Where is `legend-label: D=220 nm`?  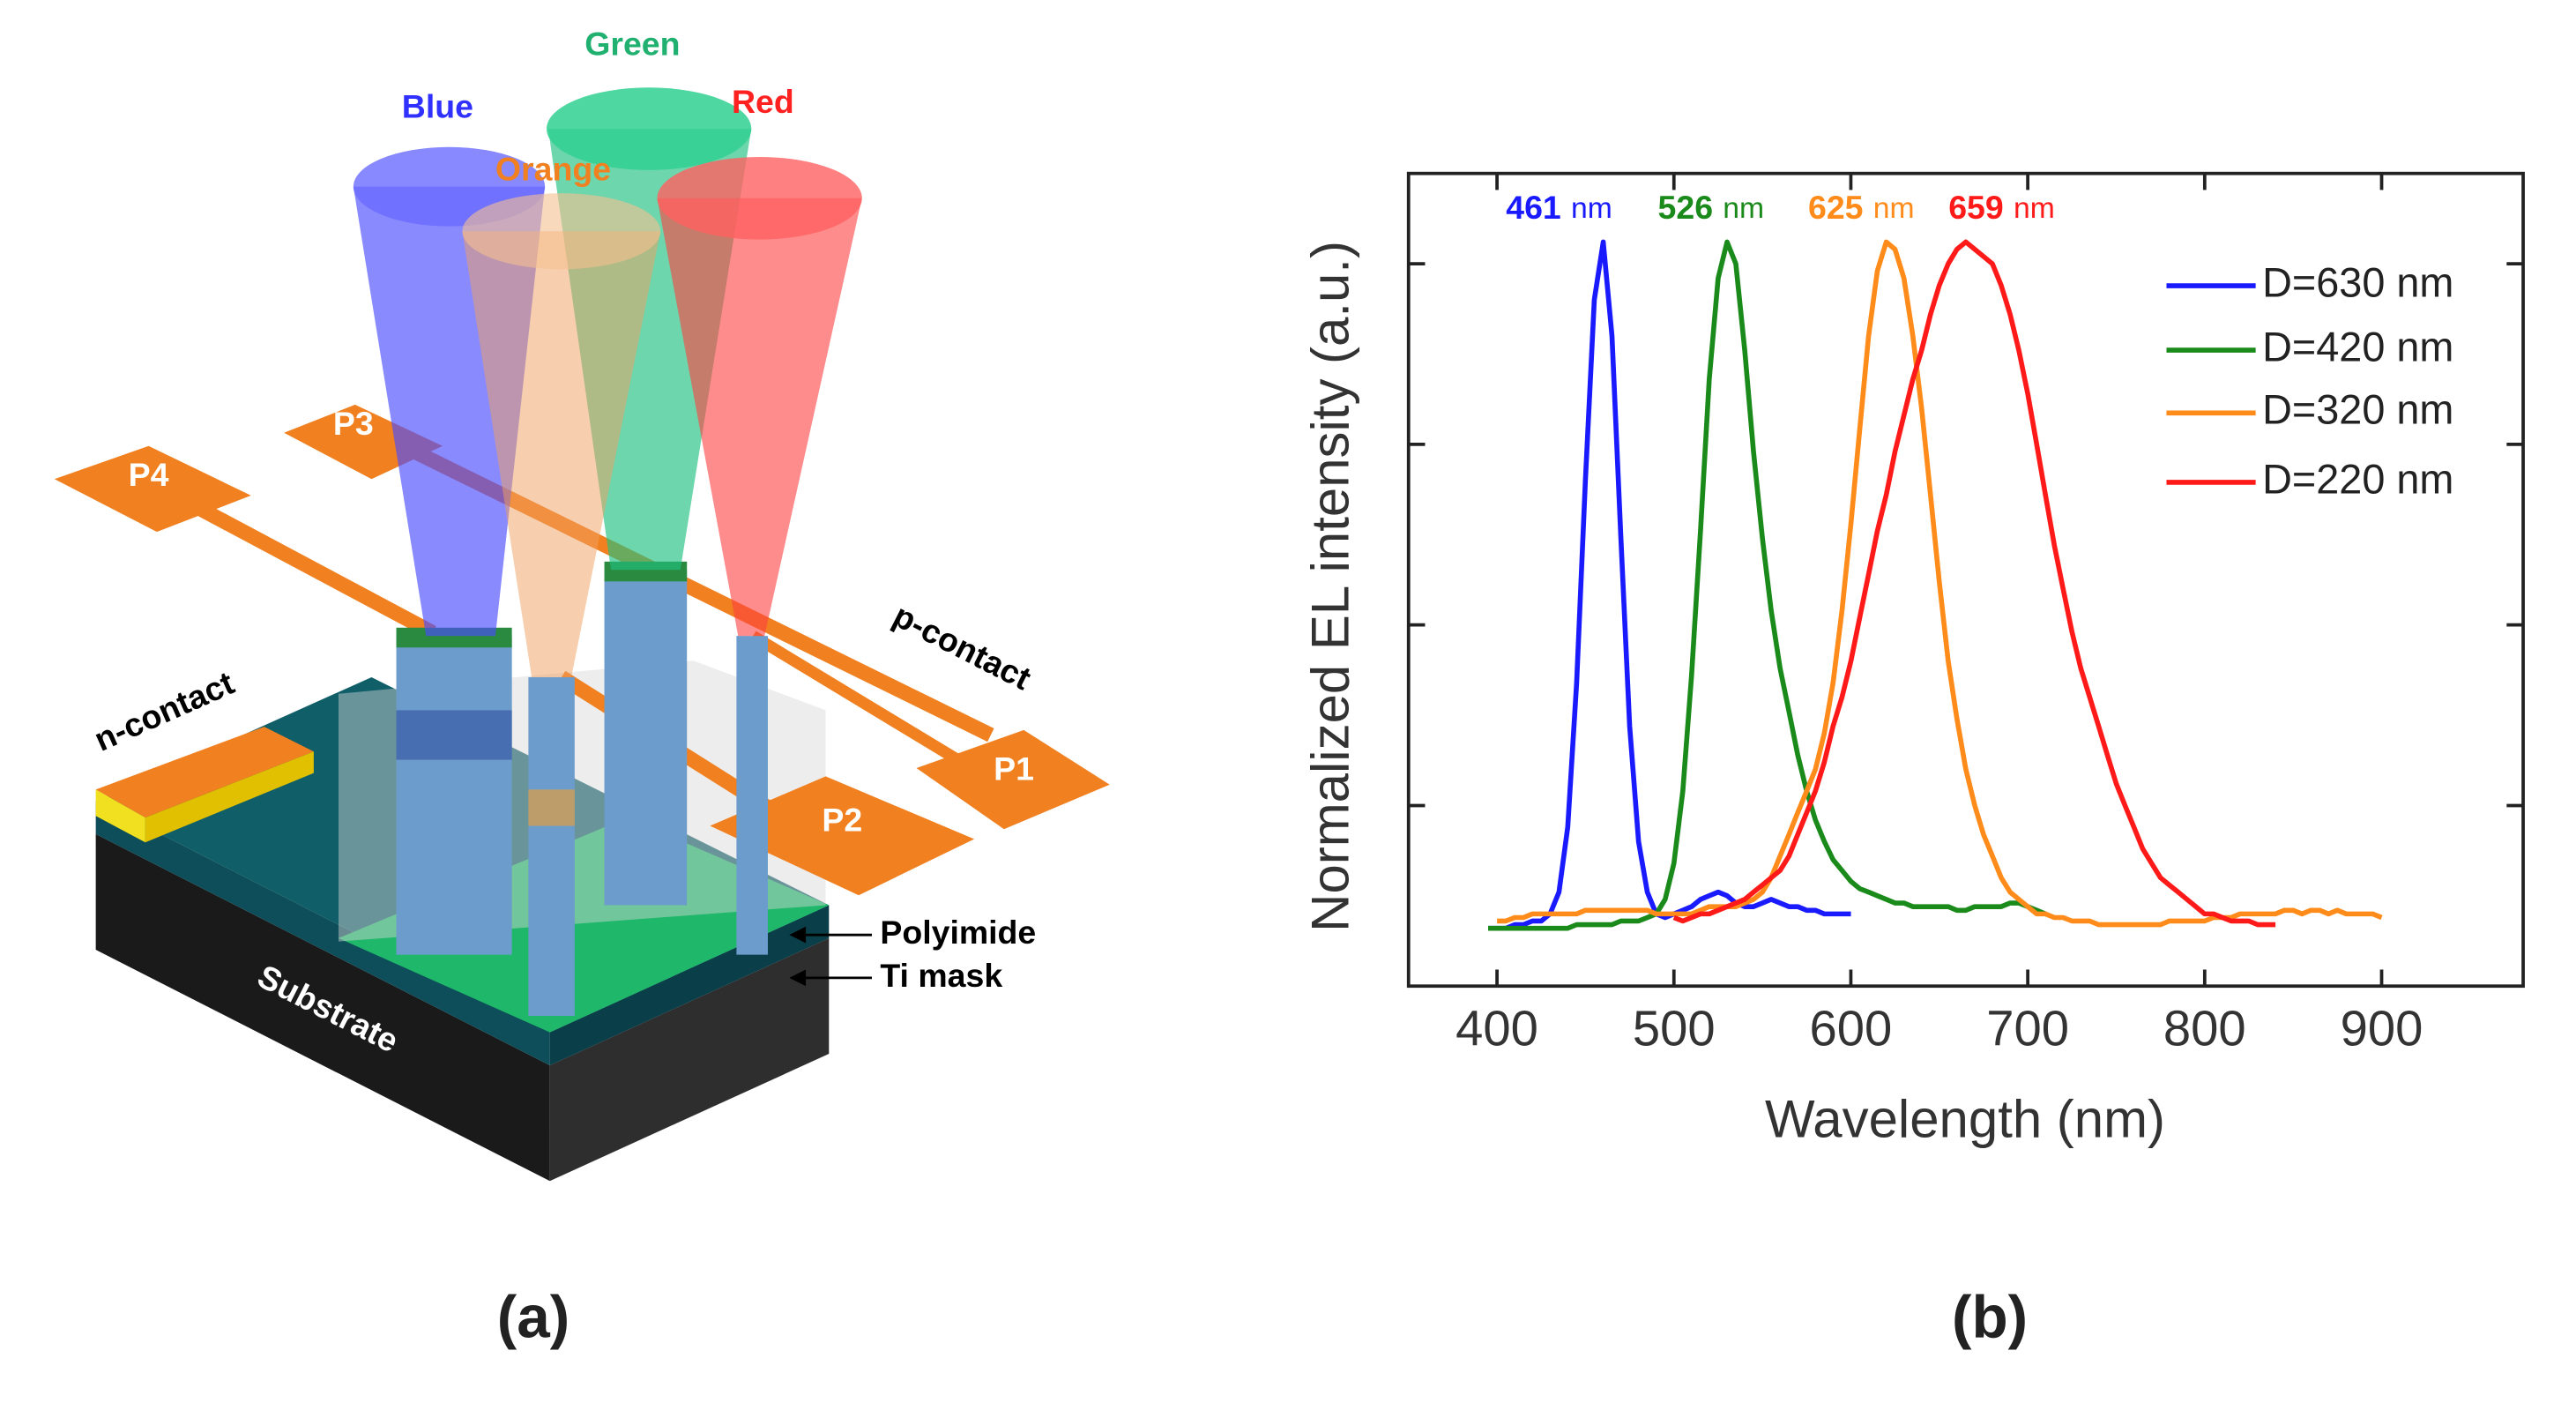 legend-label: D=220 nm is located at coordinates (2357, 479).